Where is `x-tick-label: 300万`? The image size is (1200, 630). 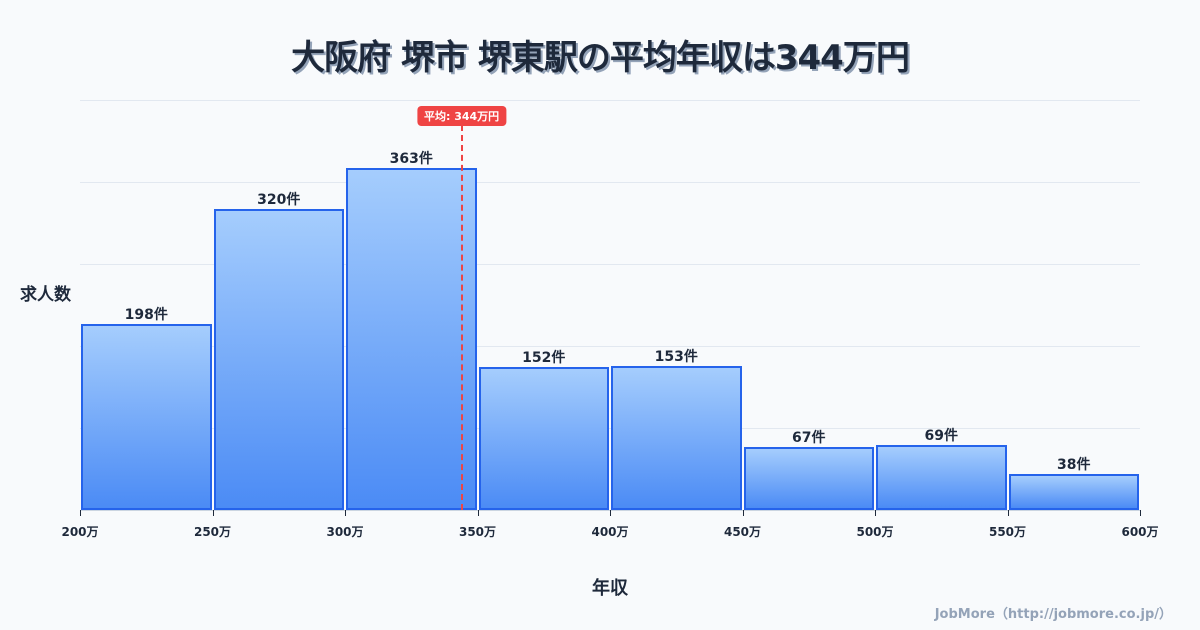
x-tick-label: 300万 is located at coordinates (345, 532).